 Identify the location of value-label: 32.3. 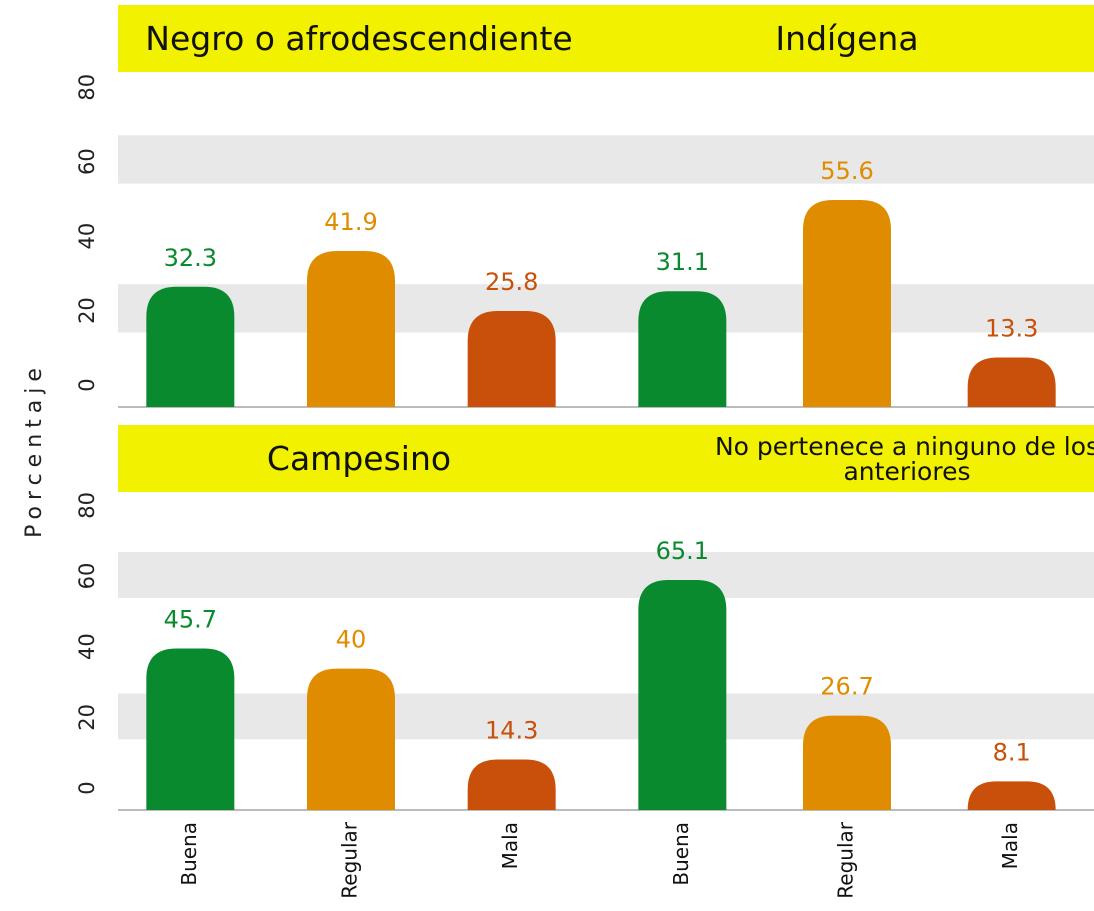
(190, 258).